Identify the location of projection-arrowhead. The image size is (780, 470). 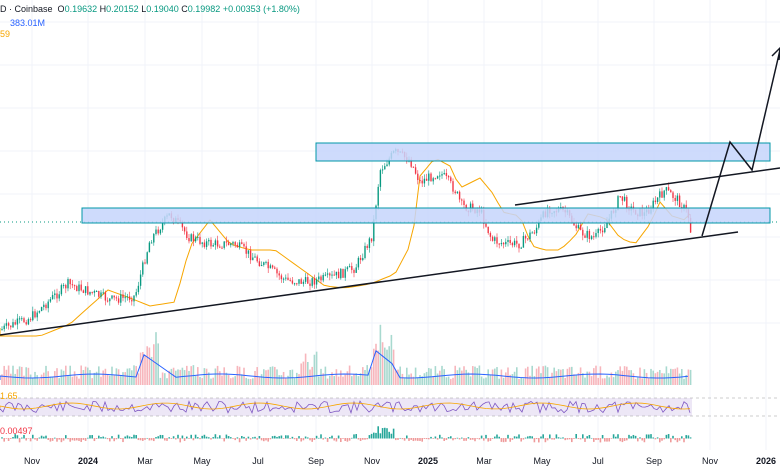
(775, 53).